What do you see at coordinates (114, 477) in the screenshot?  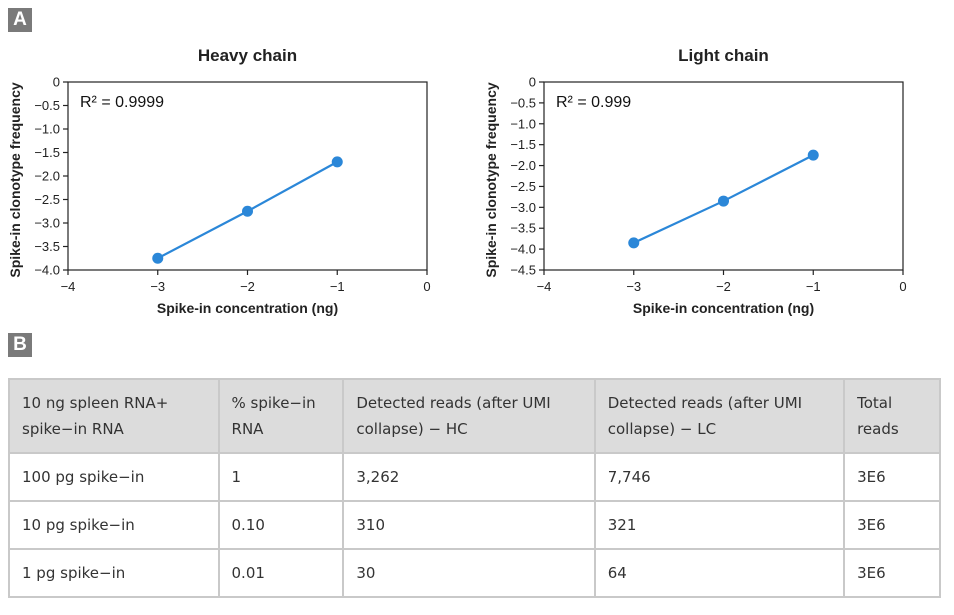 I see `cell-sample: 100 pg spike−in` at bounding box center [114, 477].